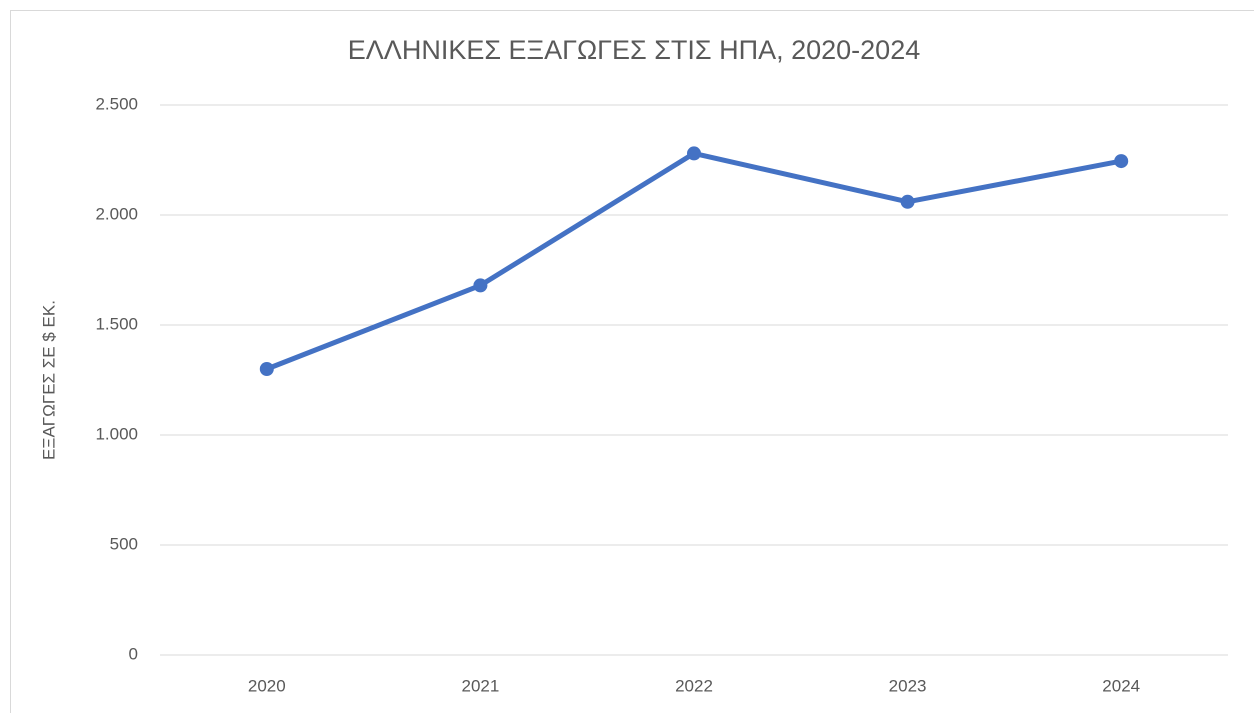 Image resolution: width=1254 pixels, height=713 pixels. What do you see at coordinates (908, 685) in the screenshot?
I see `x-tick-label: 2023` at bounding box center [908, 685].